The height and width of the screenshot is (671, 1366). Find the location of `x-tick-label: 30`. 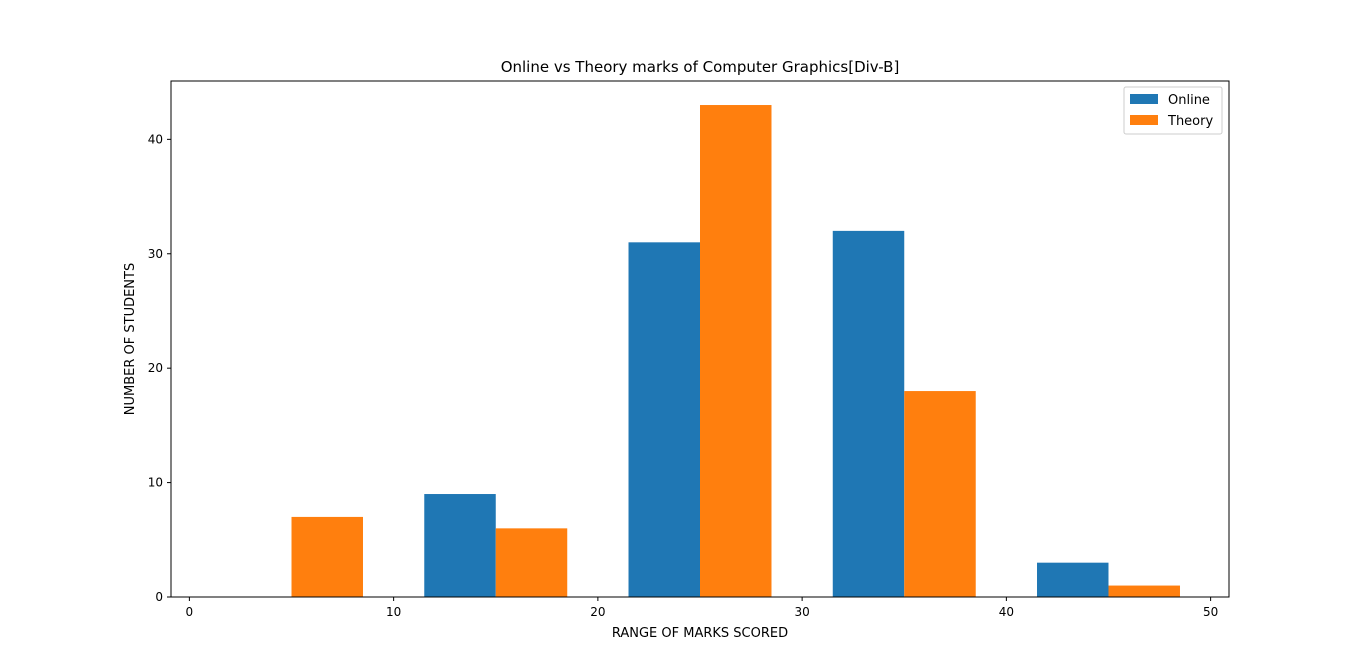

x-tick-label: 30 is located at coordinates (801, 612).